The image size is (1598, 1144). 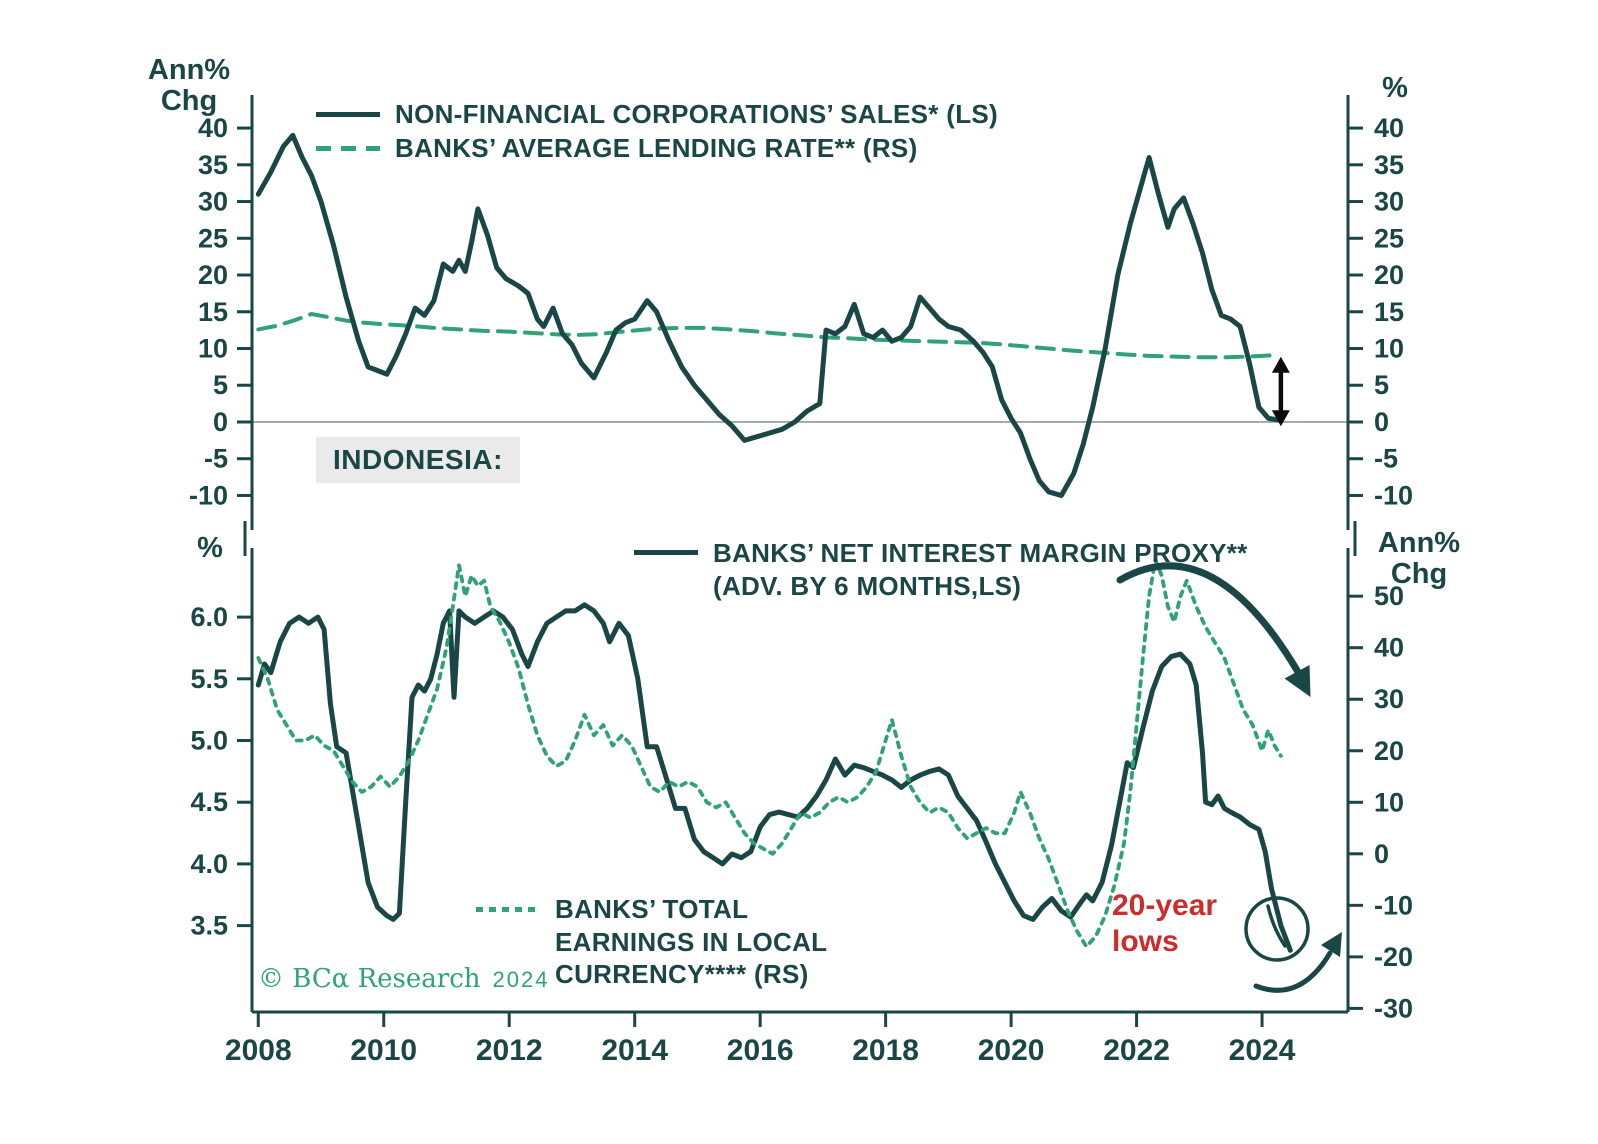 I want to click on dotted-line-sample, so click(x=508, y=909).